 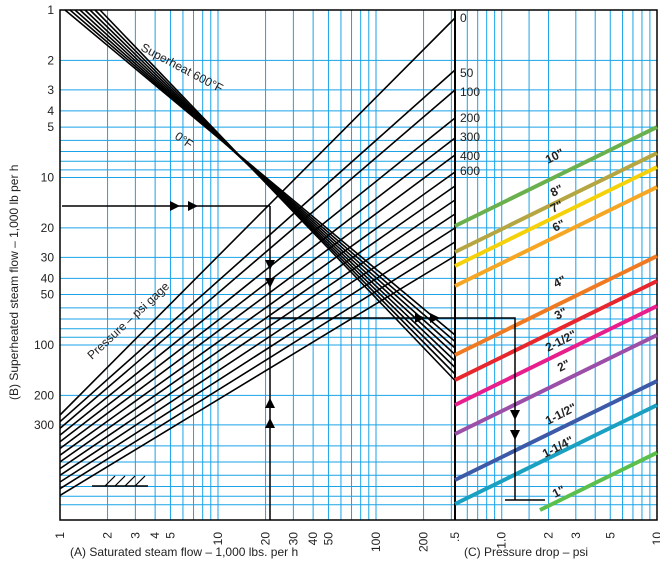 I want to click on y-tick-label: 50, so click(x=48, y=295).